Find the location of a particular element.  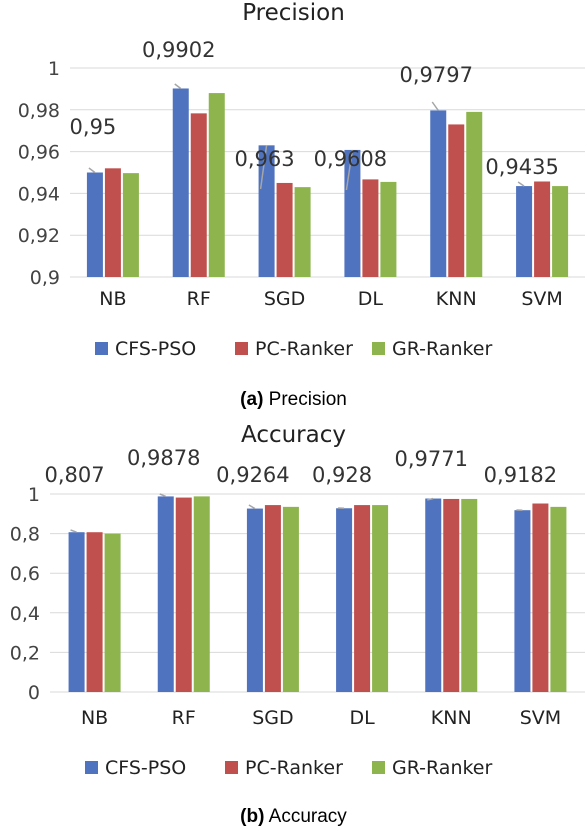

data-label: 0,928 is located at coordinates (342, 475).